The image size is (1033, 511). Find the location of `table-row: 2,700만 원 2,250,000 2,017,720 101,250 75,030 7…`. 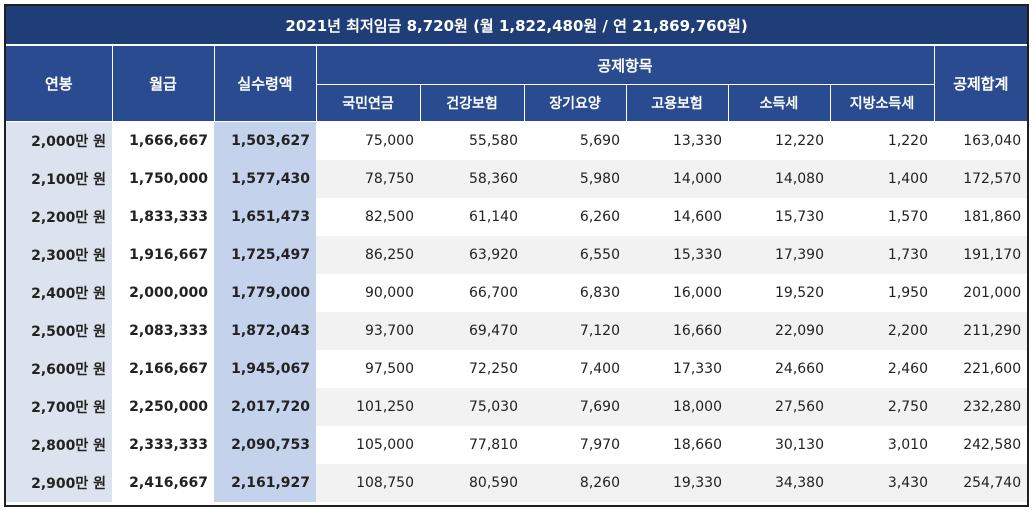

table-row: 2,700만 원 2,250,000 2,017,720 101,250 75,030 7… is located at coordinates (516, 406).